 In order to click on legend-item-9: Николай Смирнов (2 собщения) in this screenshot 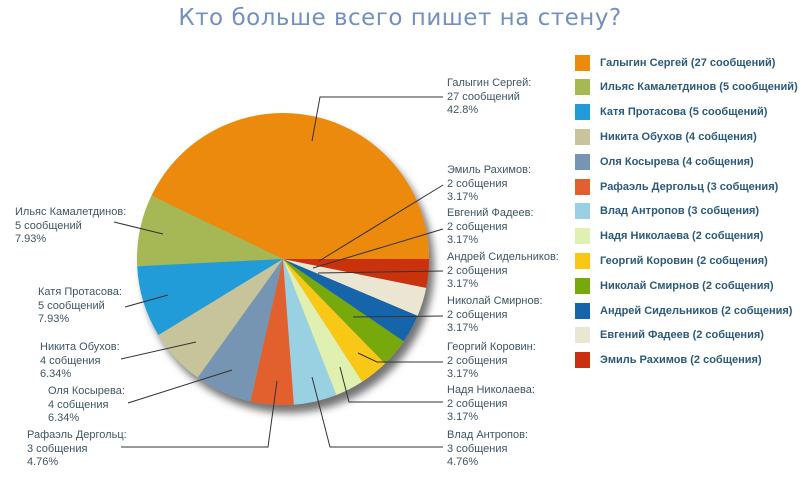, I will do `click(674, 285)`.